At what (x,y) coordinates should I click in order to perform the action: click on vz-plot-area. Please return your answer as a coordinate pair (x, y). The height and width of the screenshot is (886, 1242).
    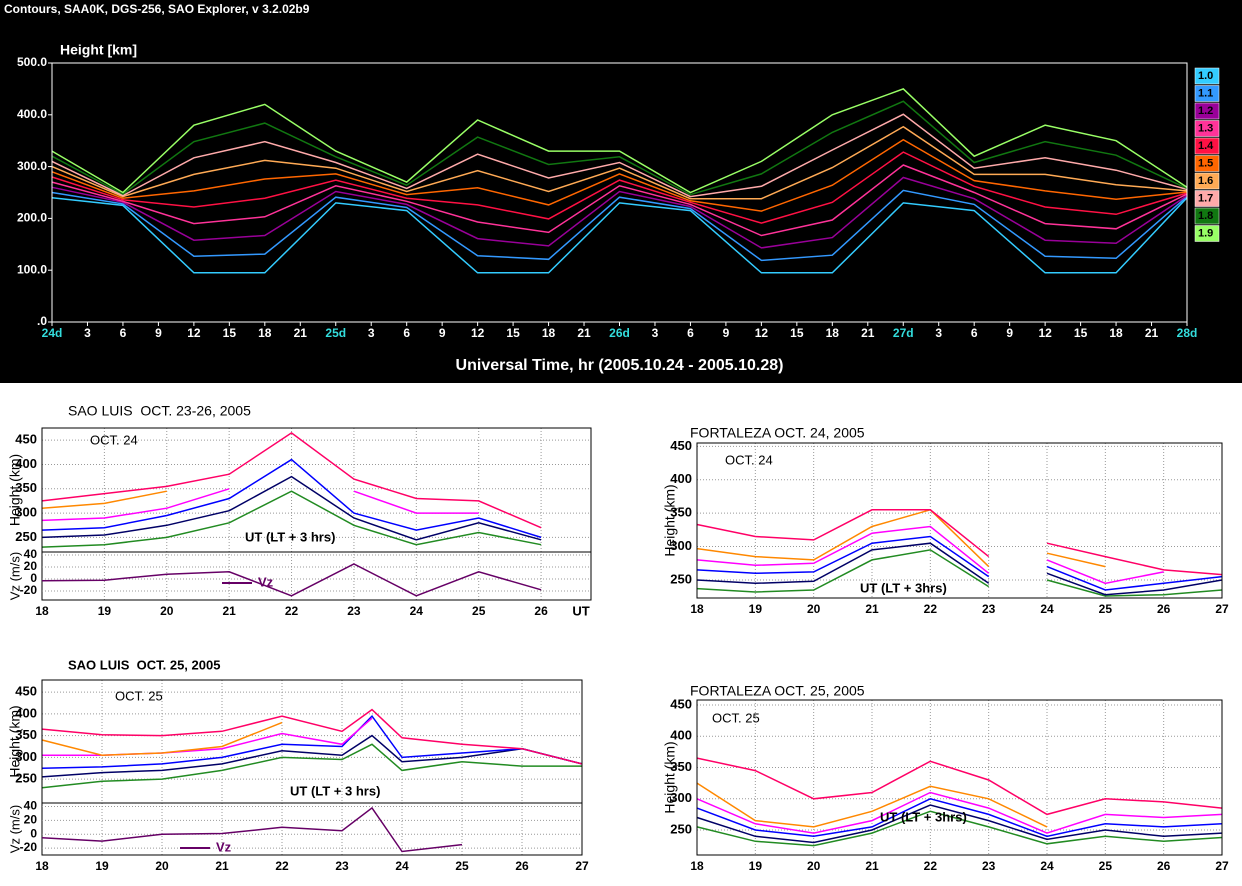
    Looking at the image, I should click on (312, 829).